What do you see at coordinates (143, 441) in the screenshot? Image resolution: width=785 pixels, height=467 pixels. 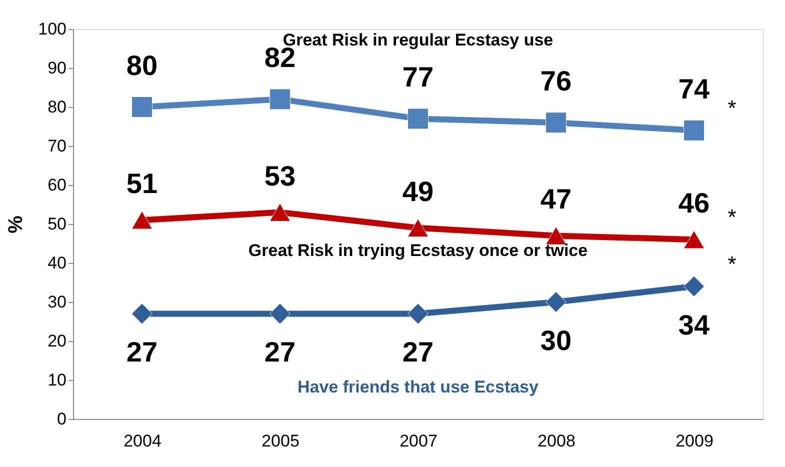 I see `x-tick-label: 2004` at bounding box center [143, 441].